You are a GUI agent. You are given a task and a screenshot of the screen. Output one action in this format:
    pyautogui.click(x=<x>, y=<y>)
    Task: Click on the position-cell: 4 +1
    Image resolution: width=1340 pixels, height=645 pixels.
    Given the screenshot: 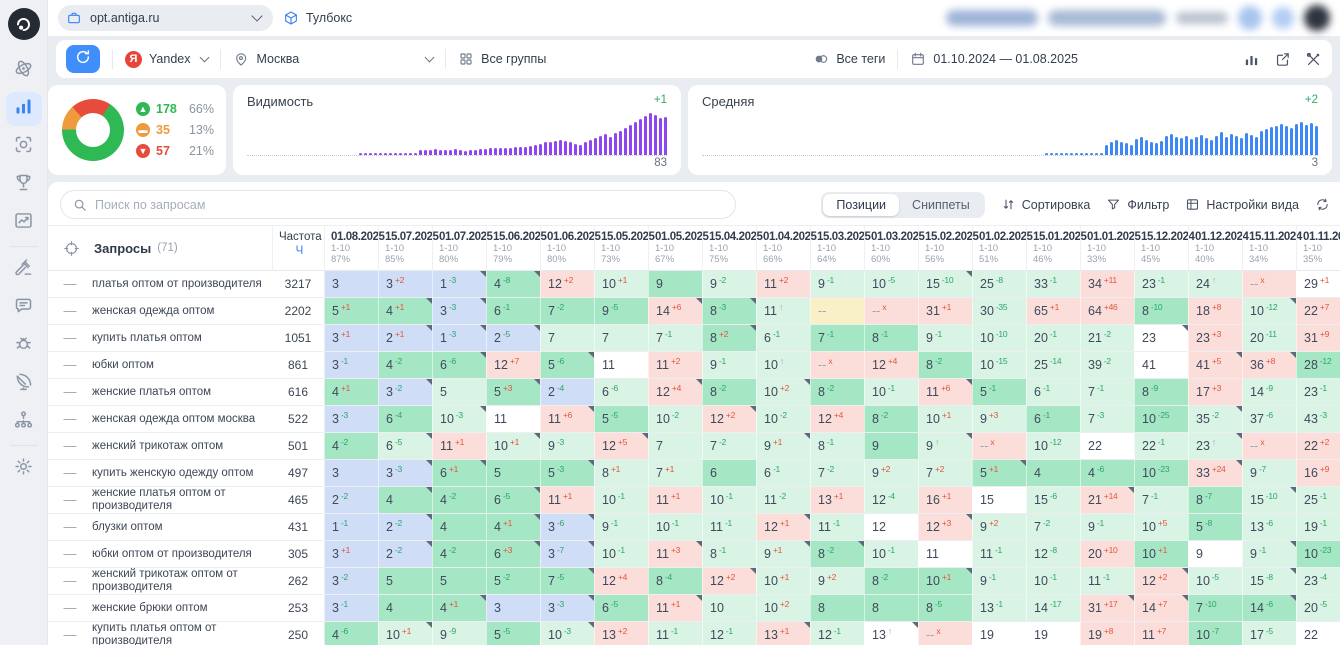 What is the action you would take?
    pyautogui.click(x=405, y=310)
    